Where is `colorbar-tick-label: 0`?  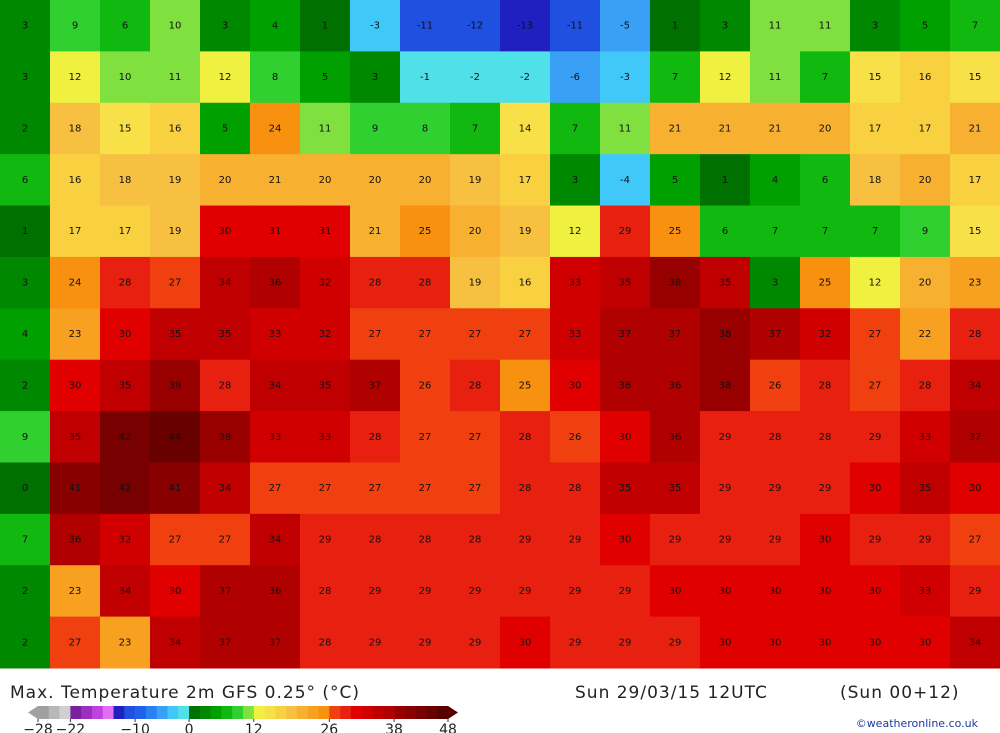 colorbar-tick-label: 0 is located at coordinates (189, 727).